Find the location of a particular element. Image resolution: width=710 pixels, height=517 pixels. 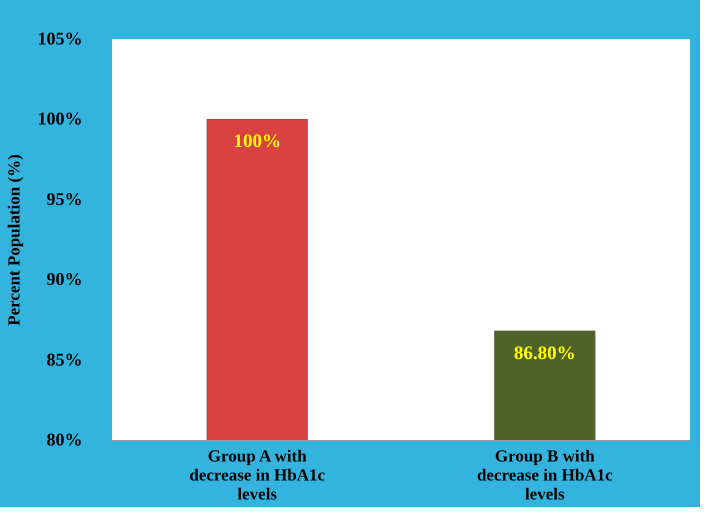

y-tick-label: 95% is located at coordinates (64, 198).